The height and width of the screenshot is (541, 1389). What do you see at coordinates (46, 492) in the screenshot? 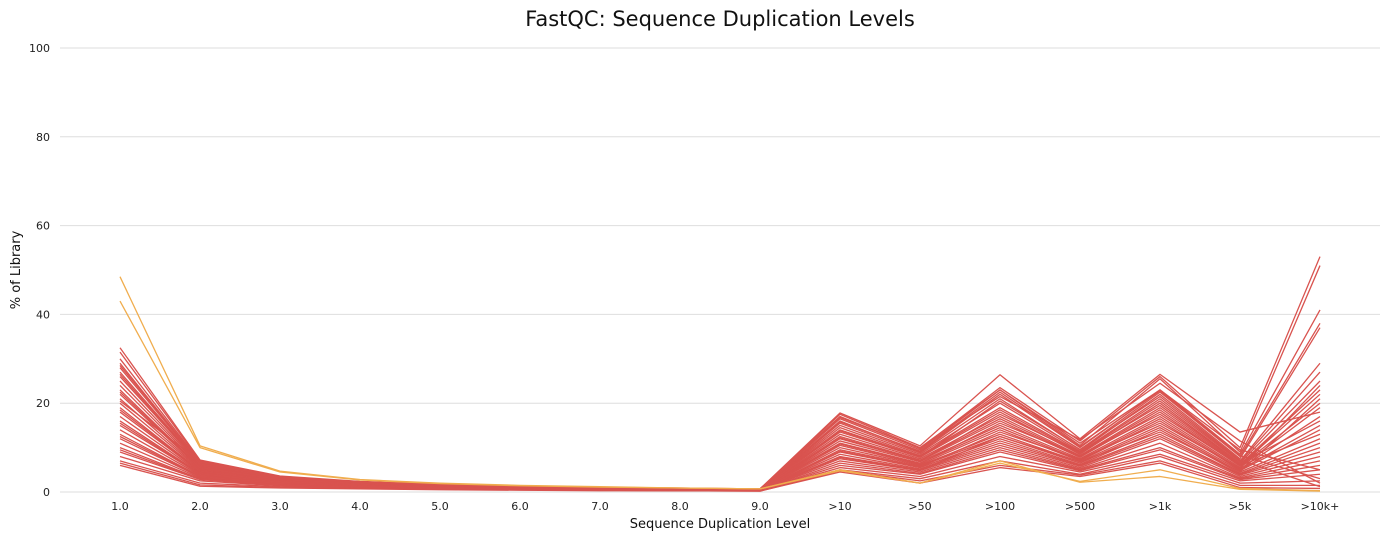
I see `y-tick-label: 0` at bounding box center [46, 492].